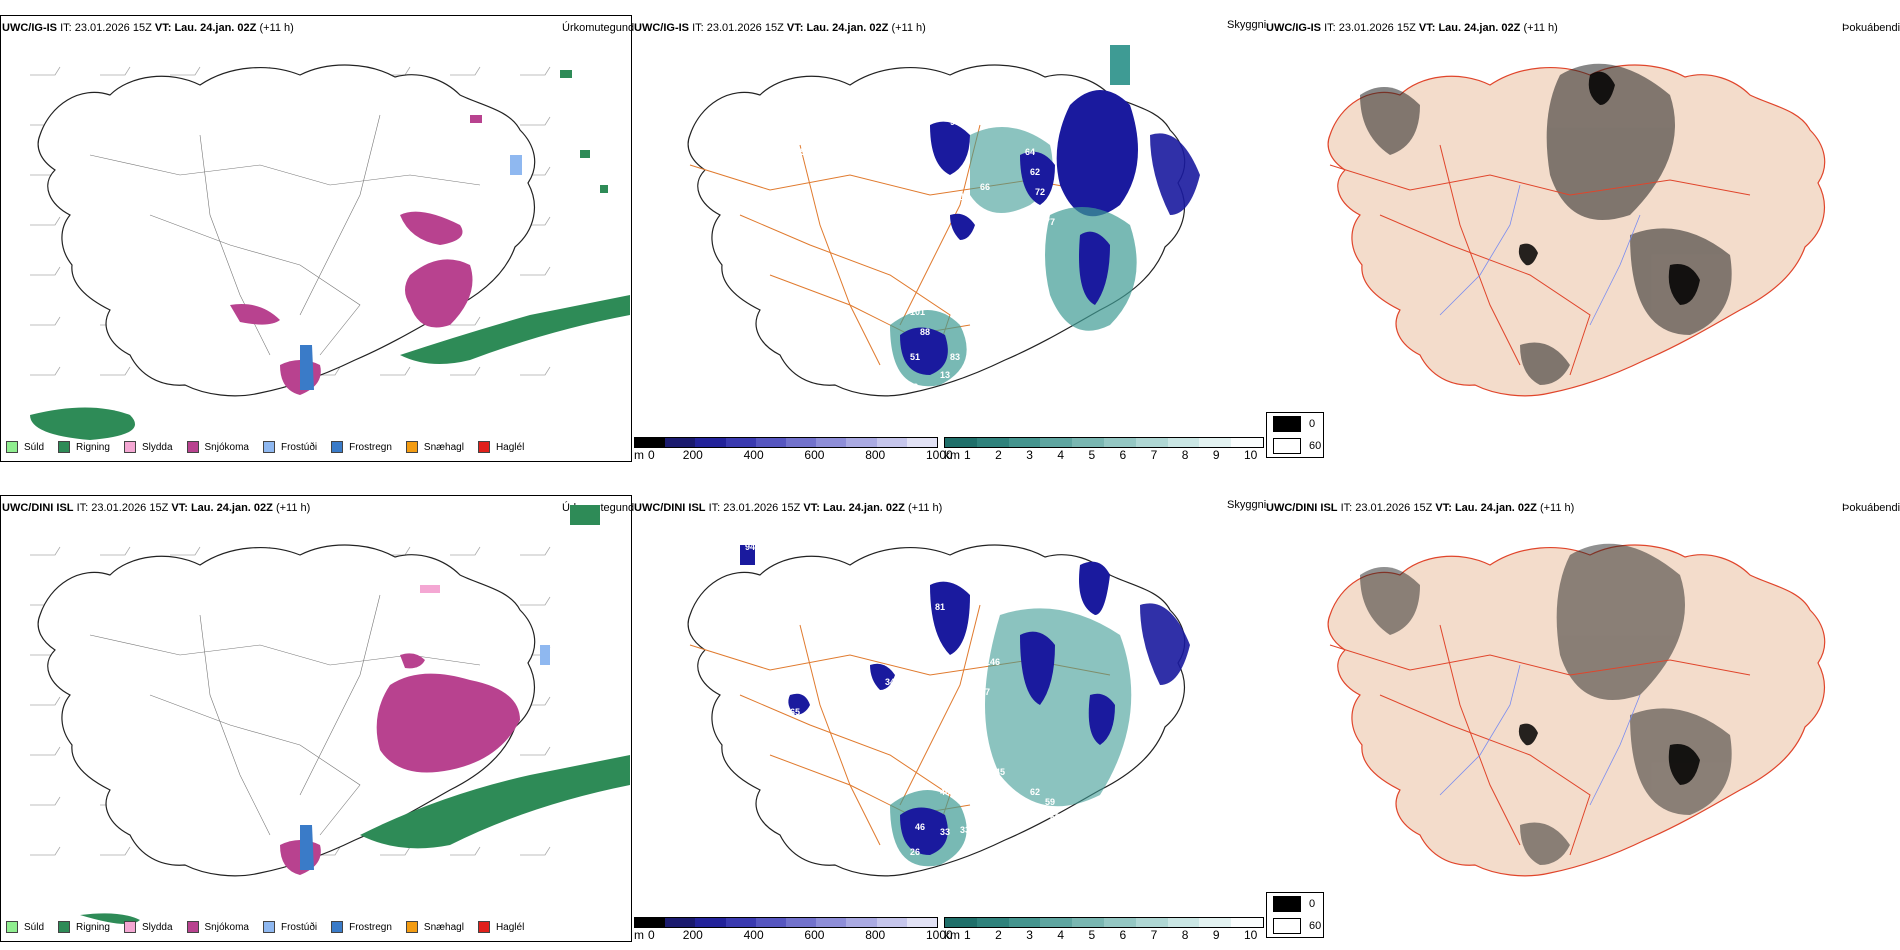  I want to click on vis-scale-m: 0 200 400 600 800 1000, so click(793, 449).